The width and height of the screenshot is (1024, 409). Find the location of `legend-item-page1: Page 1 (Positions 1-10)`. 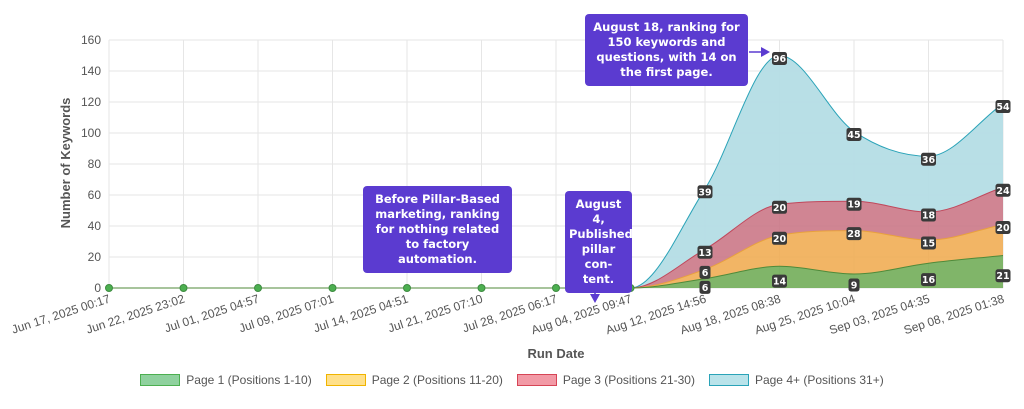

legend-item-page1: Page 1 (Positions 1-10) is located at coordinates (226, 380).